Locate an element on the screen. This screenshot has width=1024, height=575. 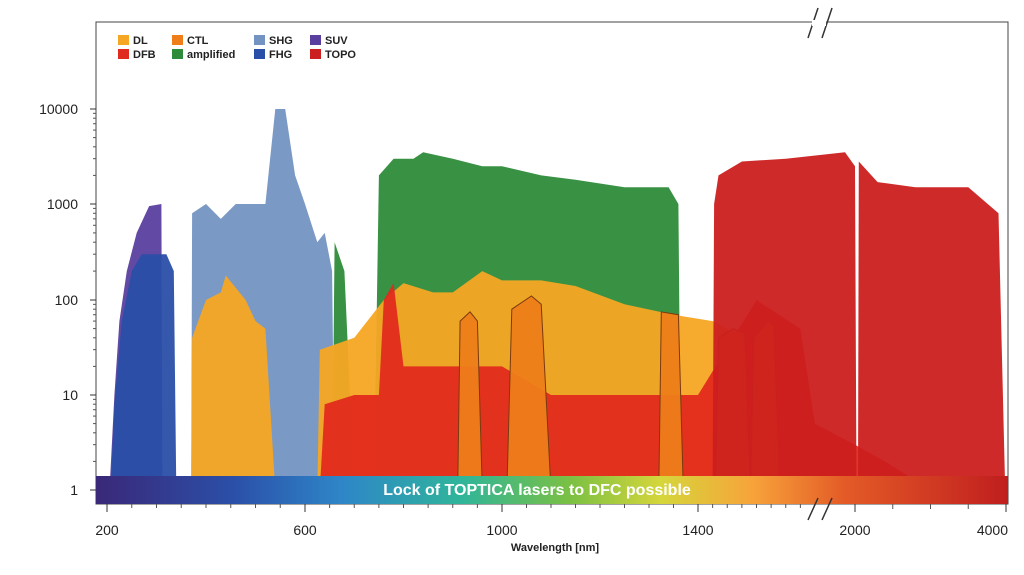
x-tick-label: 1000 is located at coordinates (501, 530).